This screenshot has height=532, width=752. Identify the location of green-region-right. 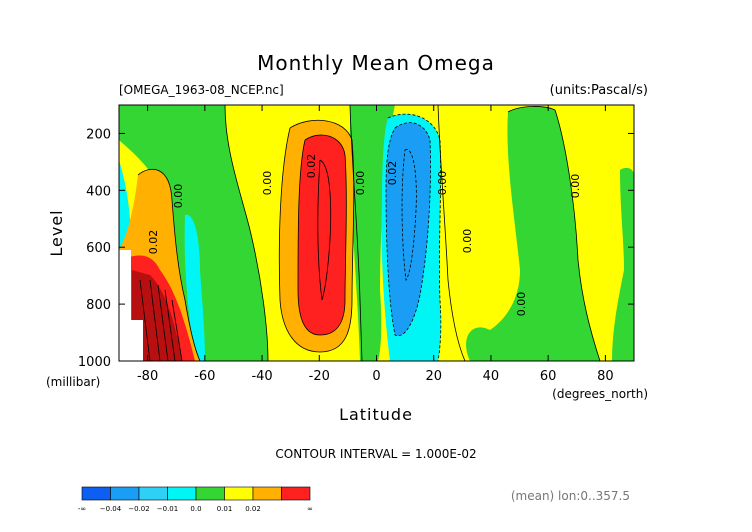
(533, 233).